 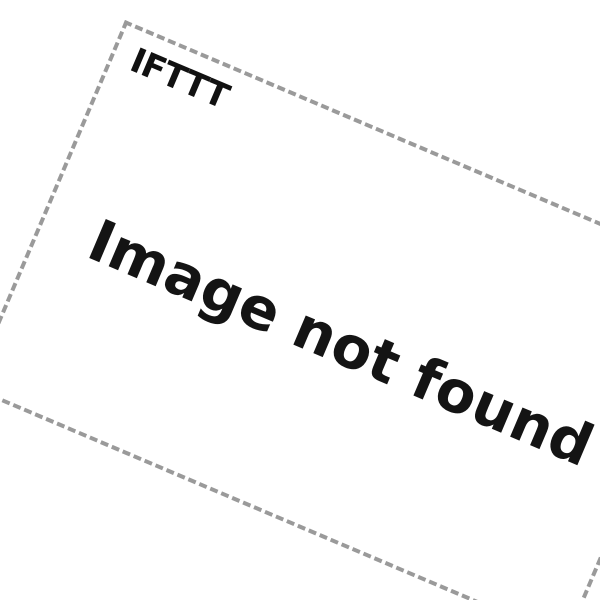 What do you see at coordinates (179, 79) in the screenshot?
I see `ifttt-logo: IFTTT` at bounding box center [179, 79].